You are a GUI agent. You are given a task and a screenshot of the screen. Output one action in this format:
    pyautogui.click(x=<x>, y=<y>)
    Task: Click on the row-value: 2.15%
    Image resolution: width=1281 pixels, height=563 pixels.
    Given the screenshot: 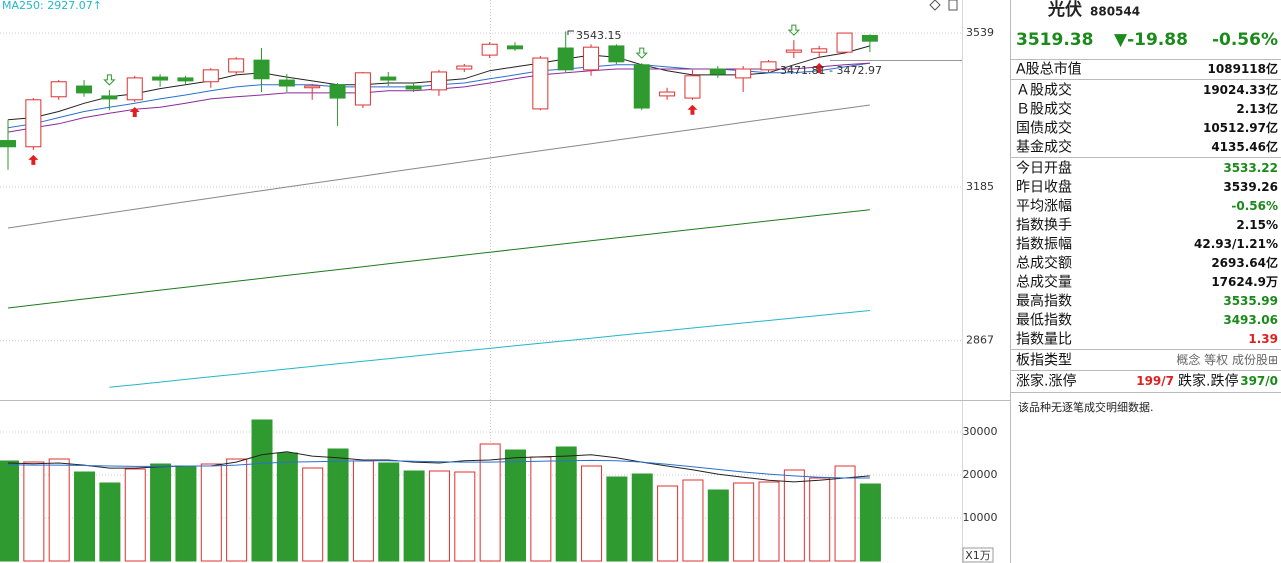 What is the action you would take?
    pyautogui.click(x=1257, y=225)
    